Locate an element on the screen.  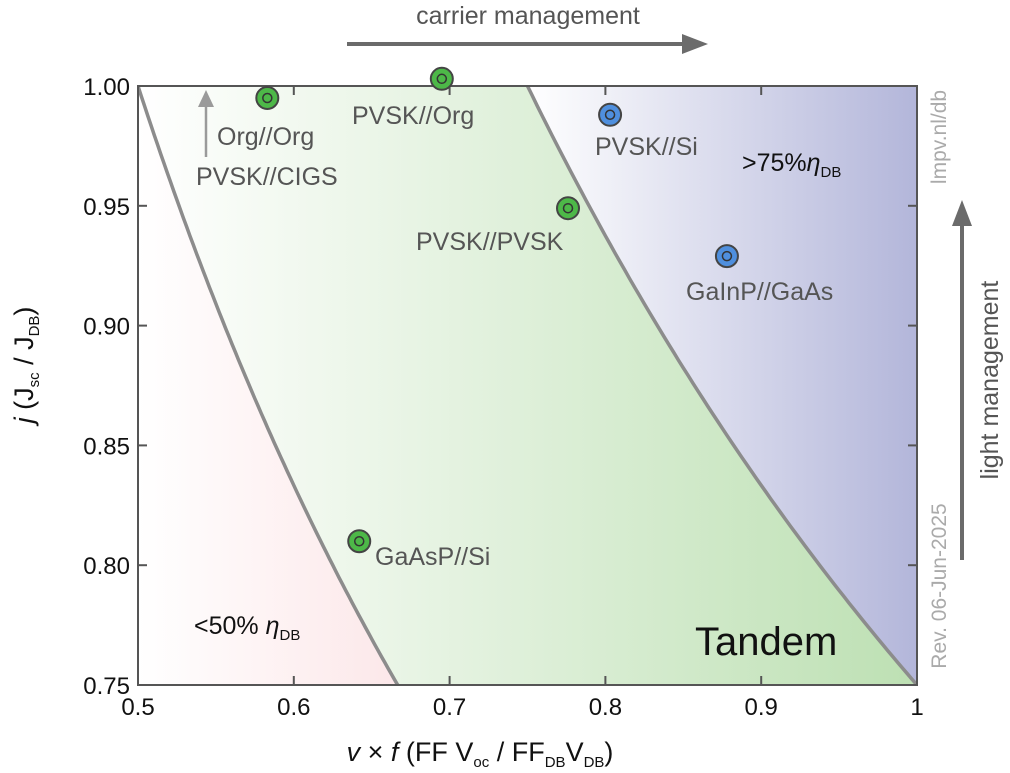
label-gaasp-si: GaAsP//Si is located at coordinates (432, 557).